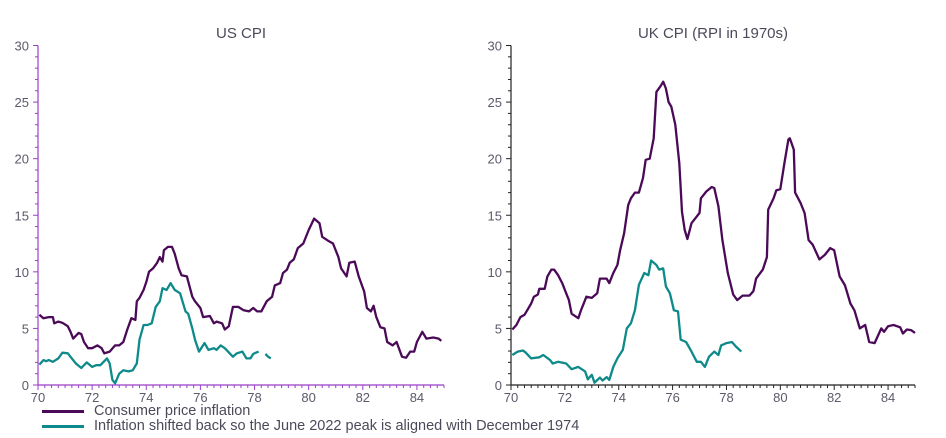  I want to click on us-x-tick-label: 84, so click(417, 397).